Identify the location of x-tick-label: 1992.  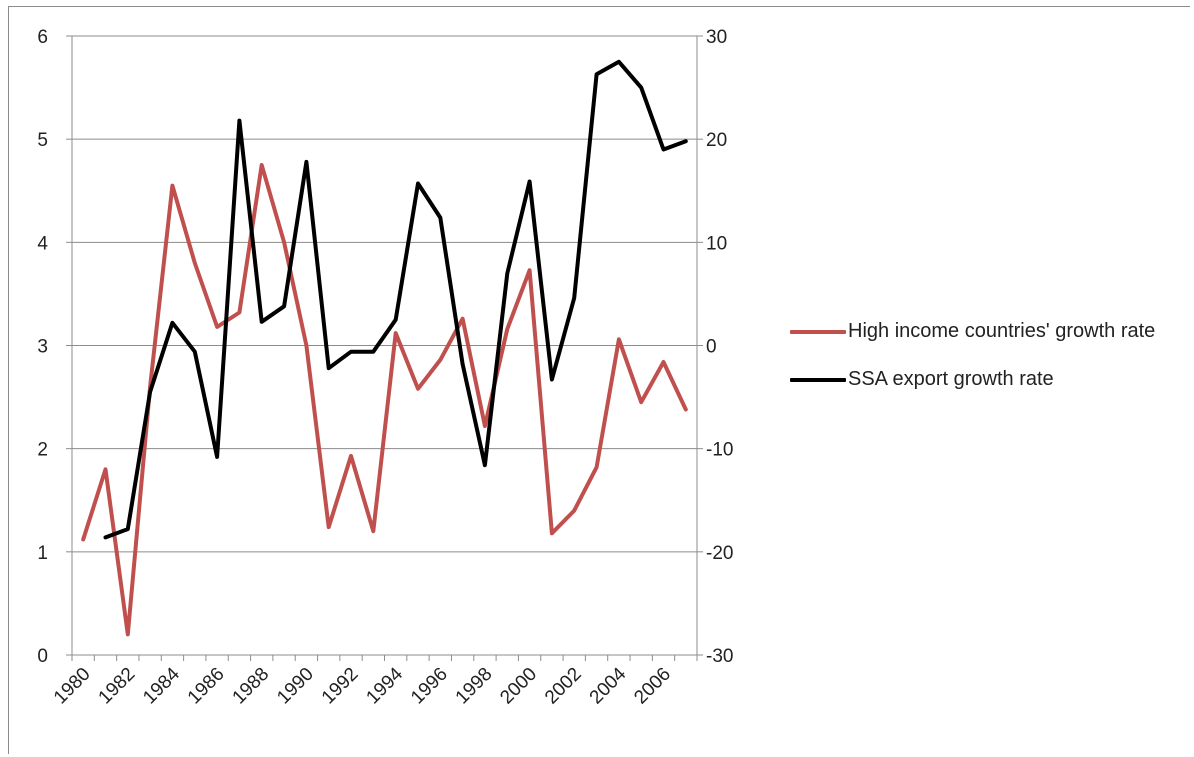
(340, 686).